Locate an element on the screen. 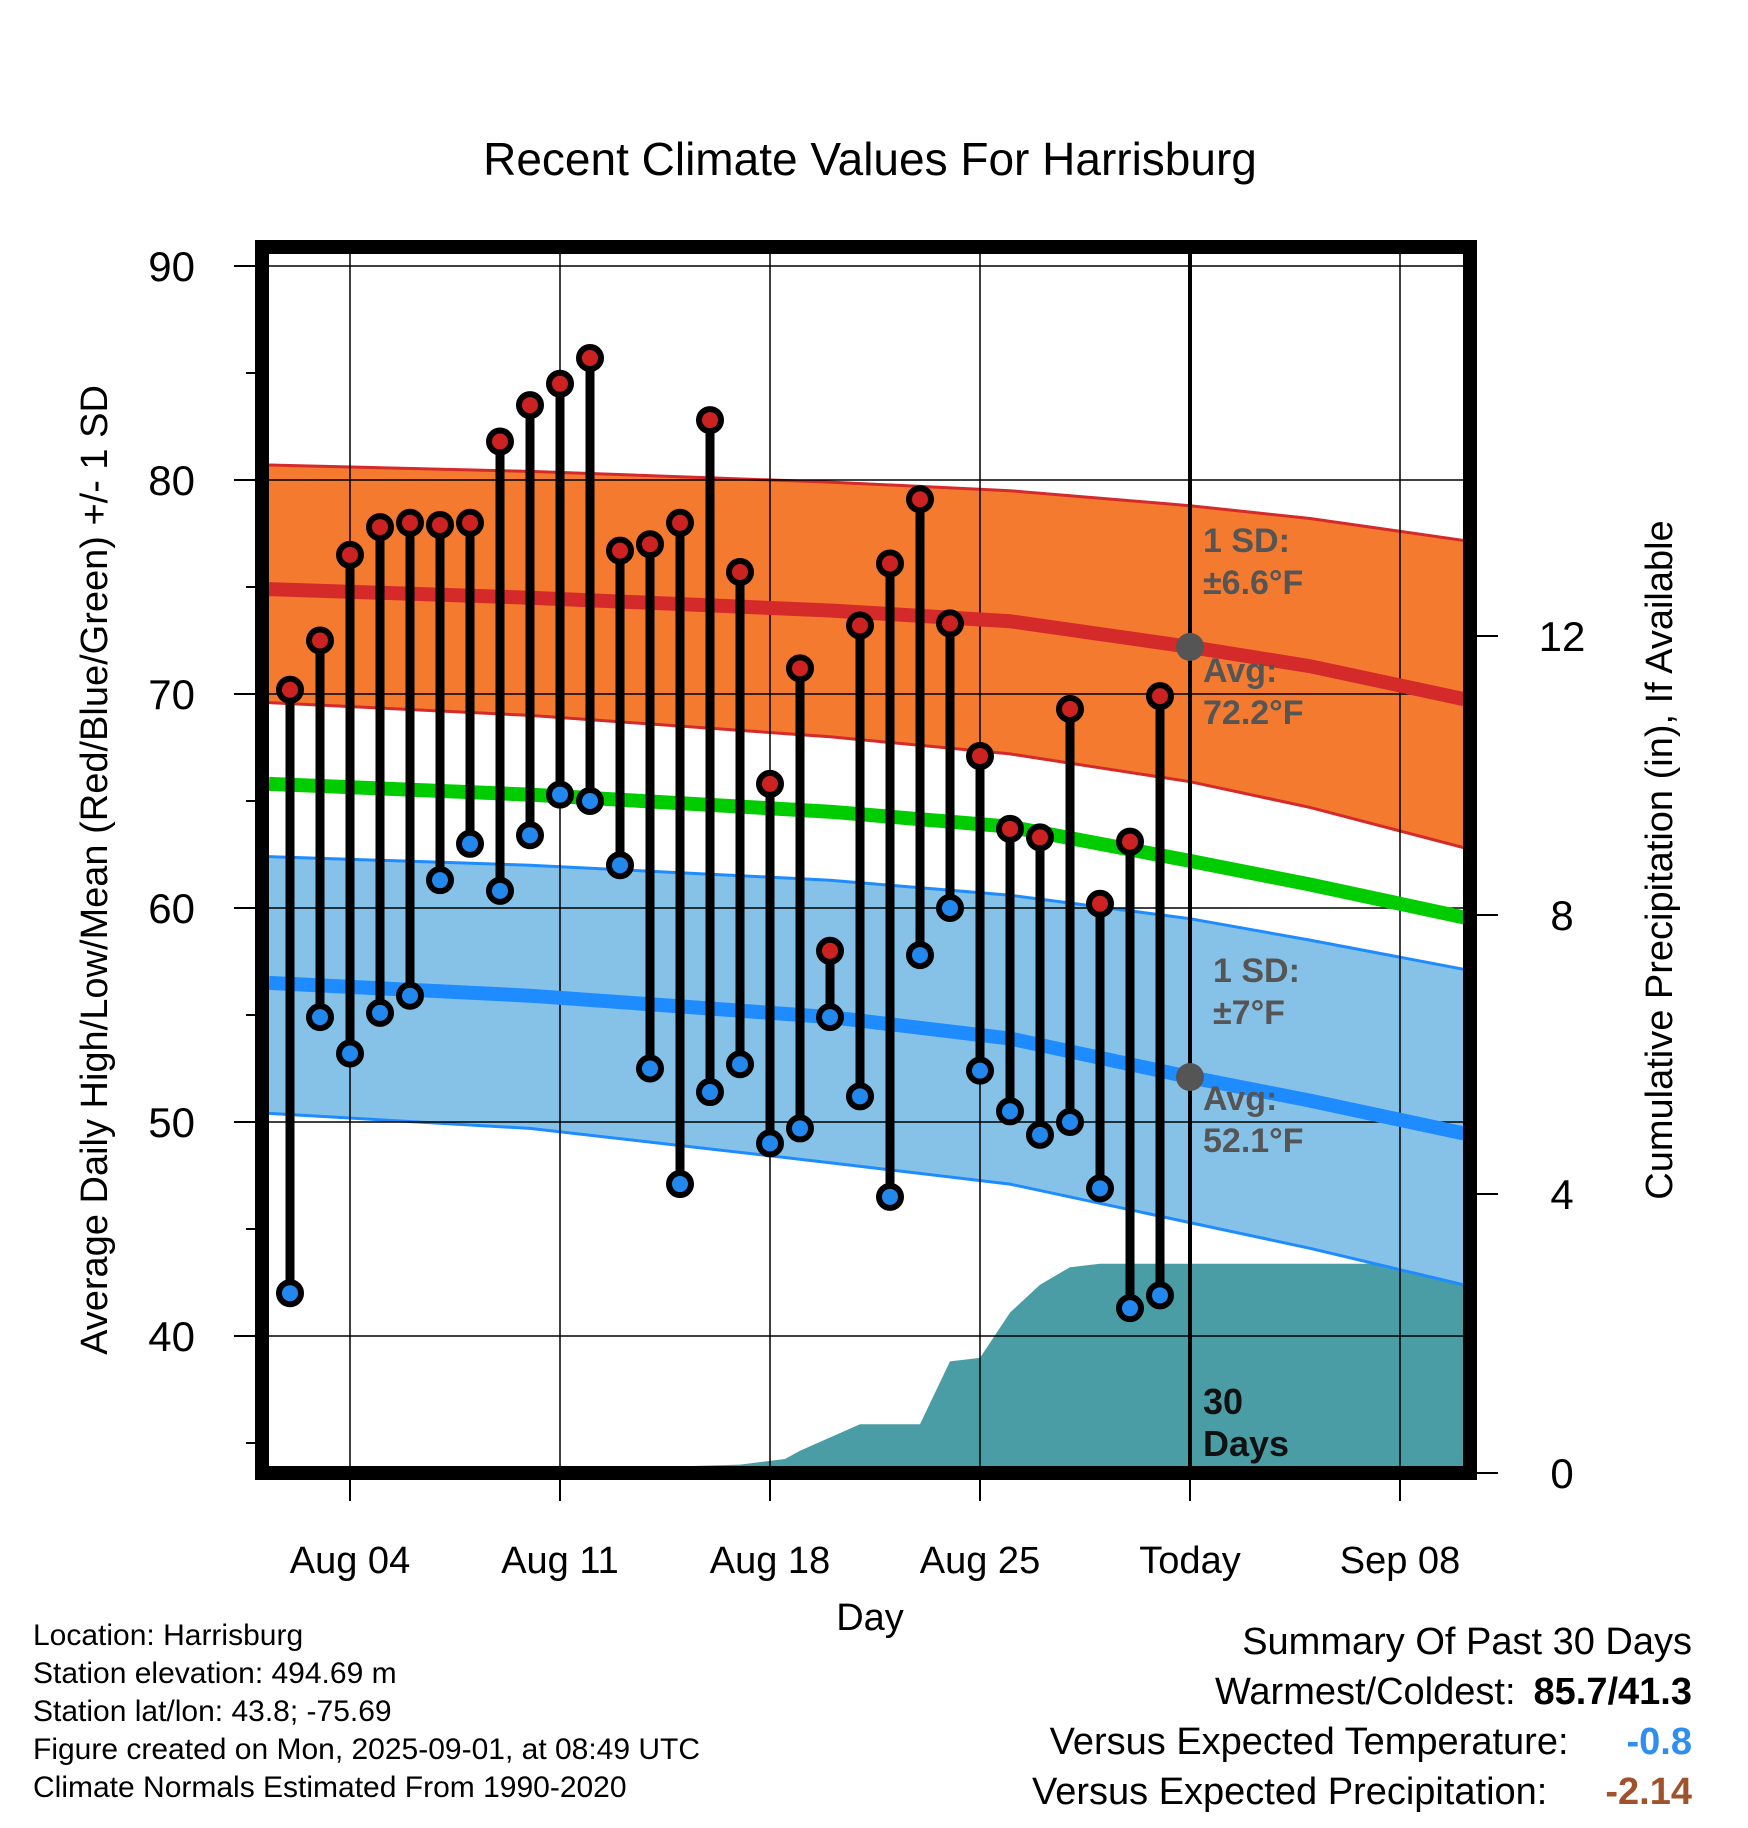  x-tick-label: Aug 25 is located at coordinates (980, 1561).